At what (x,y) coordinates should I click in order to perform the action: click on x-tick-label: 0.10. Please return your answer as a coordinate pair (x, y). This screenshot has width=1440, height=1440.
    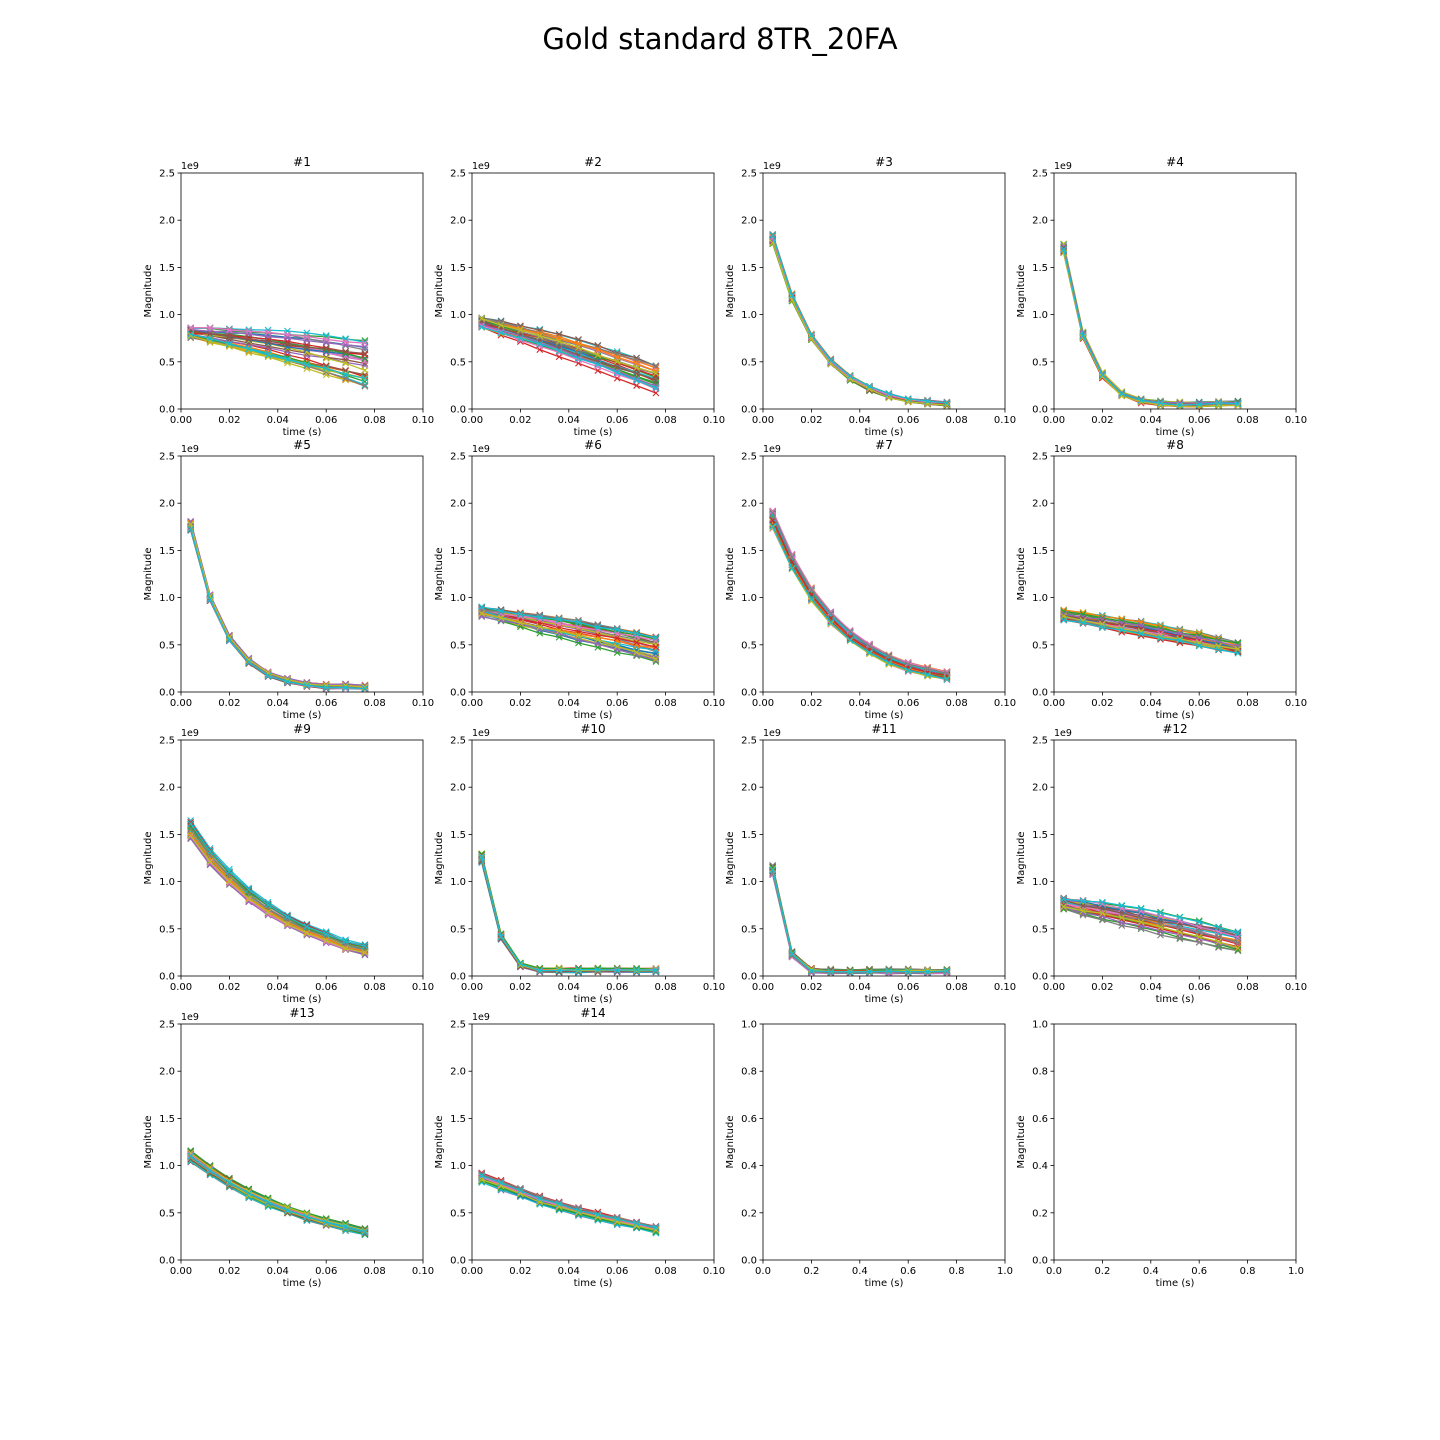
    Looking at the image, I should click on (423, 420).